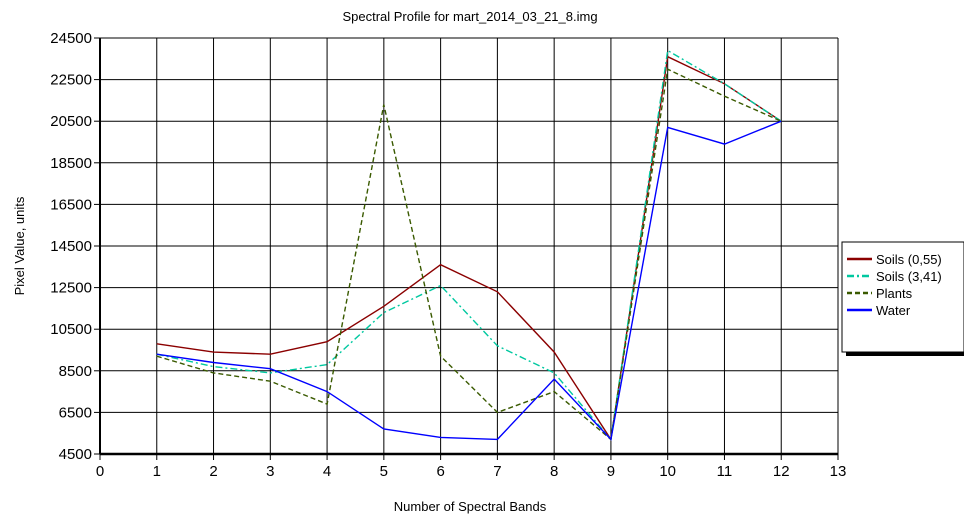 The image size is (964, 517). What do you see at coordinates (471, 471) in the screenshot?
I see `x-tick-labels: 0 1 2 3 4 5 6 7 8 9 10 11 12 13` at bounding box center [471, 471].